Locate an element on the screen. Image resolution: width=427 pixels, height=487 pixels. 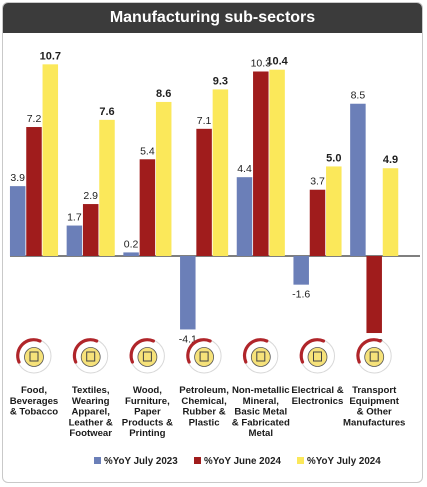
data-label: 8.6 is located at coordinates (163, 94).